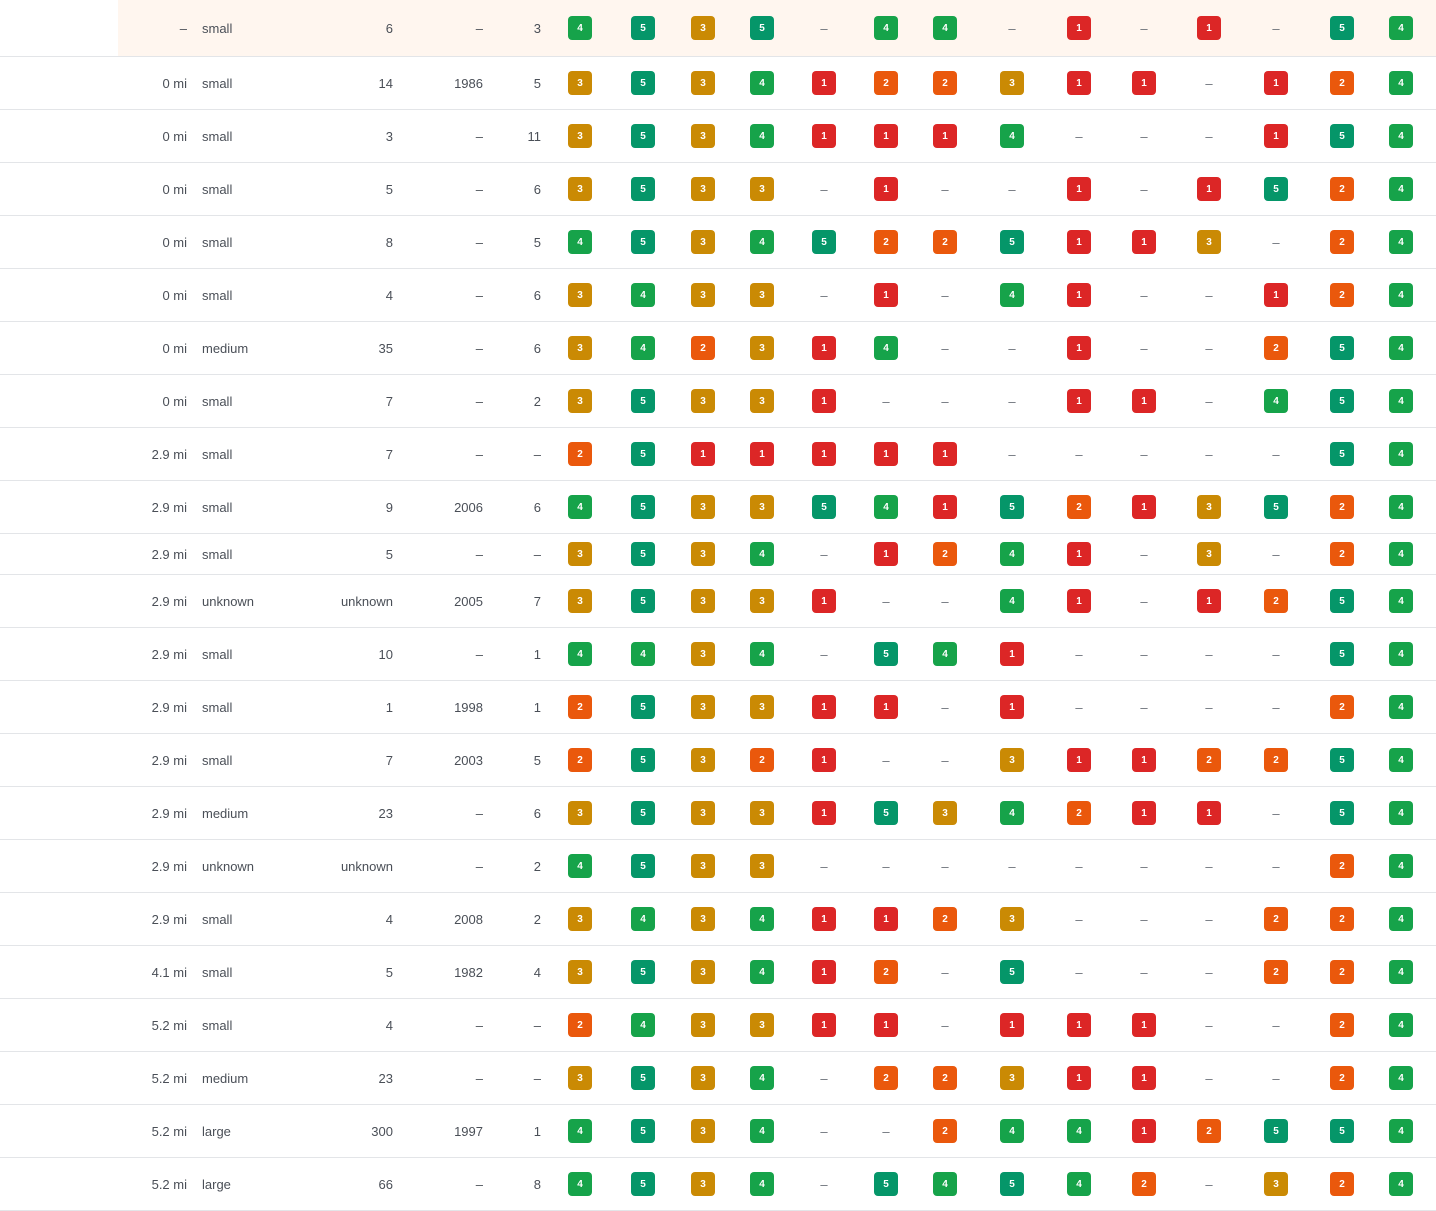  What do you see at coordinates (718, 507) in the screenshot?
I see `table-row: 2.9 mi small 9 2006 6 4 5 3 3 5 4 1 5 2 1 3 5 2 4` at bounding box center [718, 507].